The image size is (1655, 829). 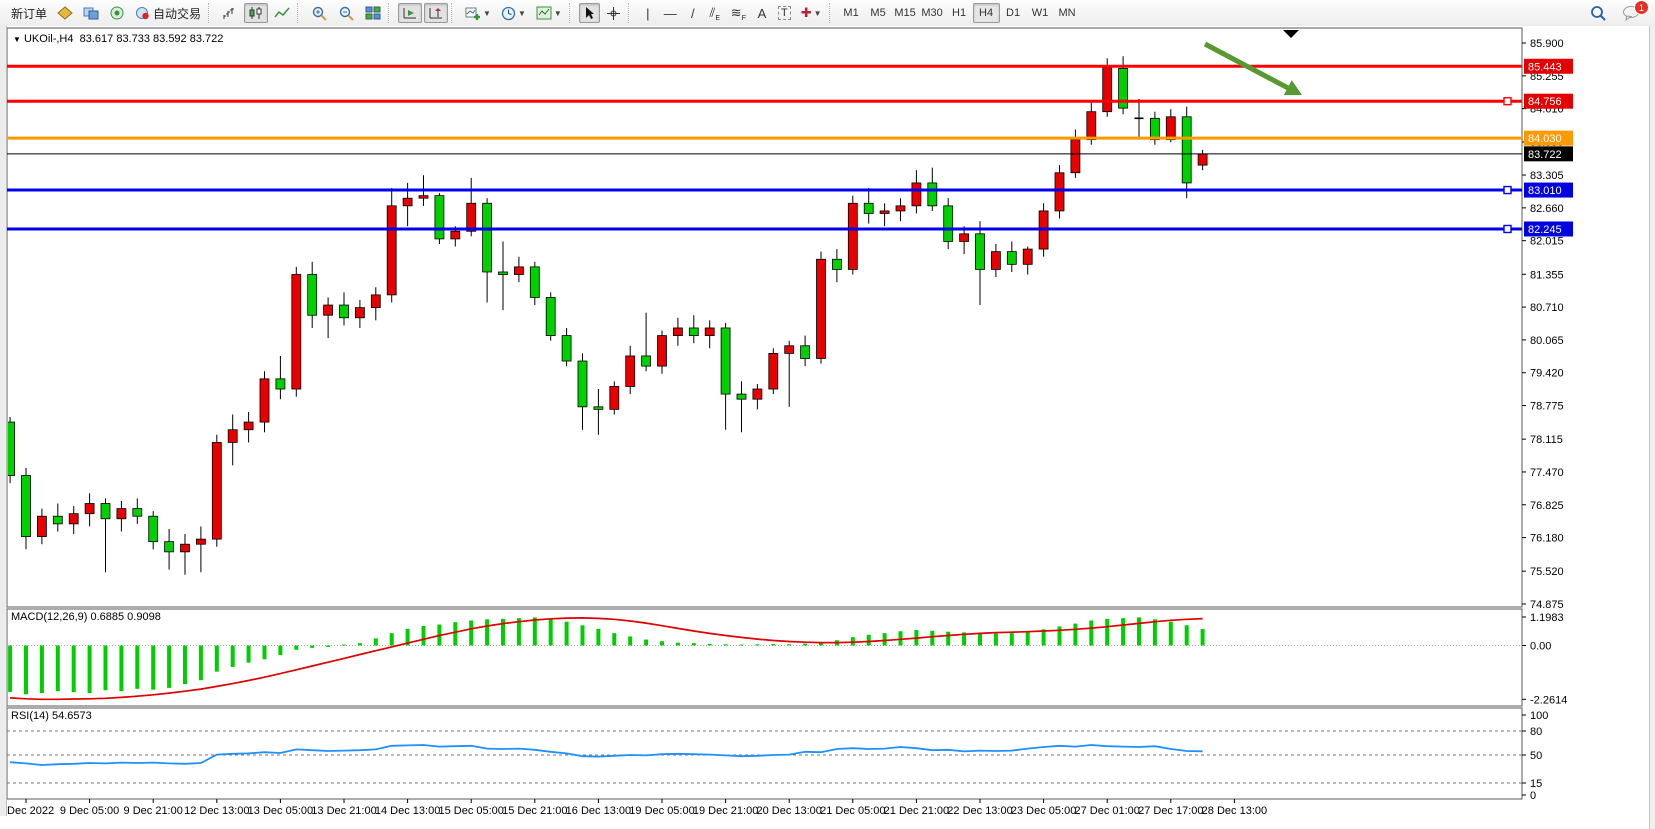 I want to click on timeframe-button-h1: H1, so click(x=959, y=13).